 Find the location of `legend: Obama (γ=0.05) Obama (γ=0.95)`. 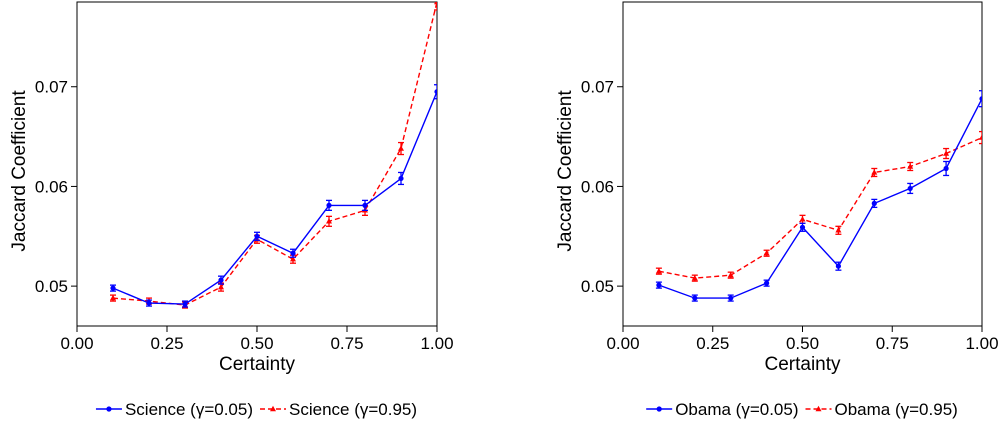

legend: Obama (γ=0.05) Obama (γ=0.95) is located at coordinates (802, 409).